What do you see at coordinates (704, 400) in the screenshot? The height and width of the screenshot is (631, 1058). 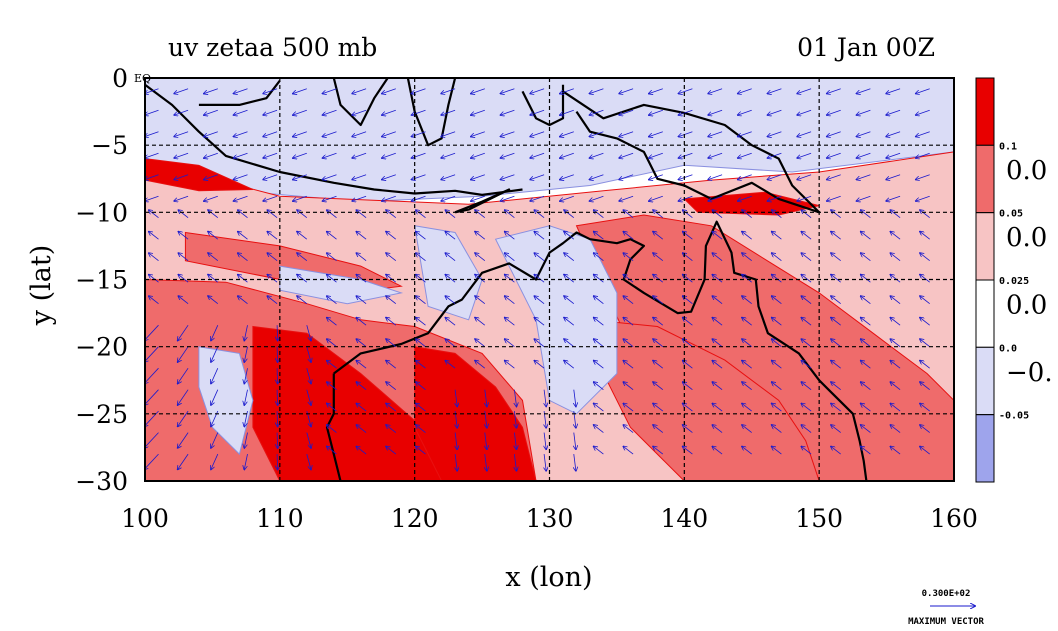 I see `vorticity-region-mid_pos` at bounding box center [704, 400].